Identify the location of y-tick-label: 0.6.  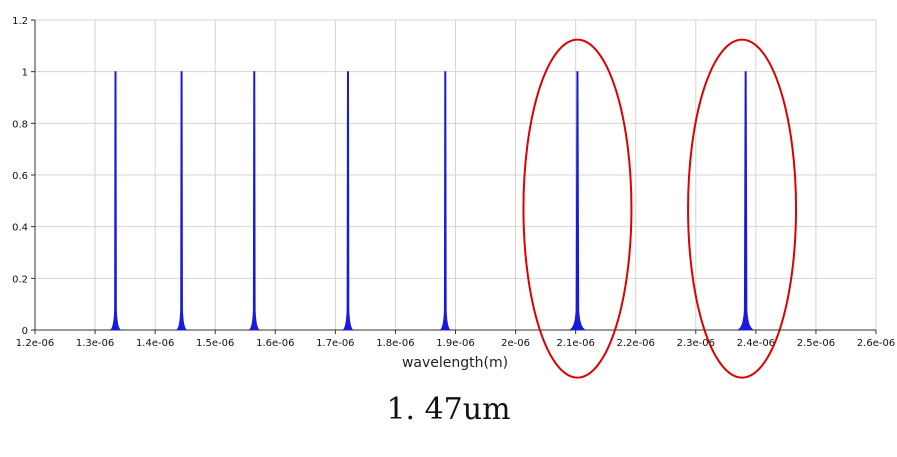
(20, 176).